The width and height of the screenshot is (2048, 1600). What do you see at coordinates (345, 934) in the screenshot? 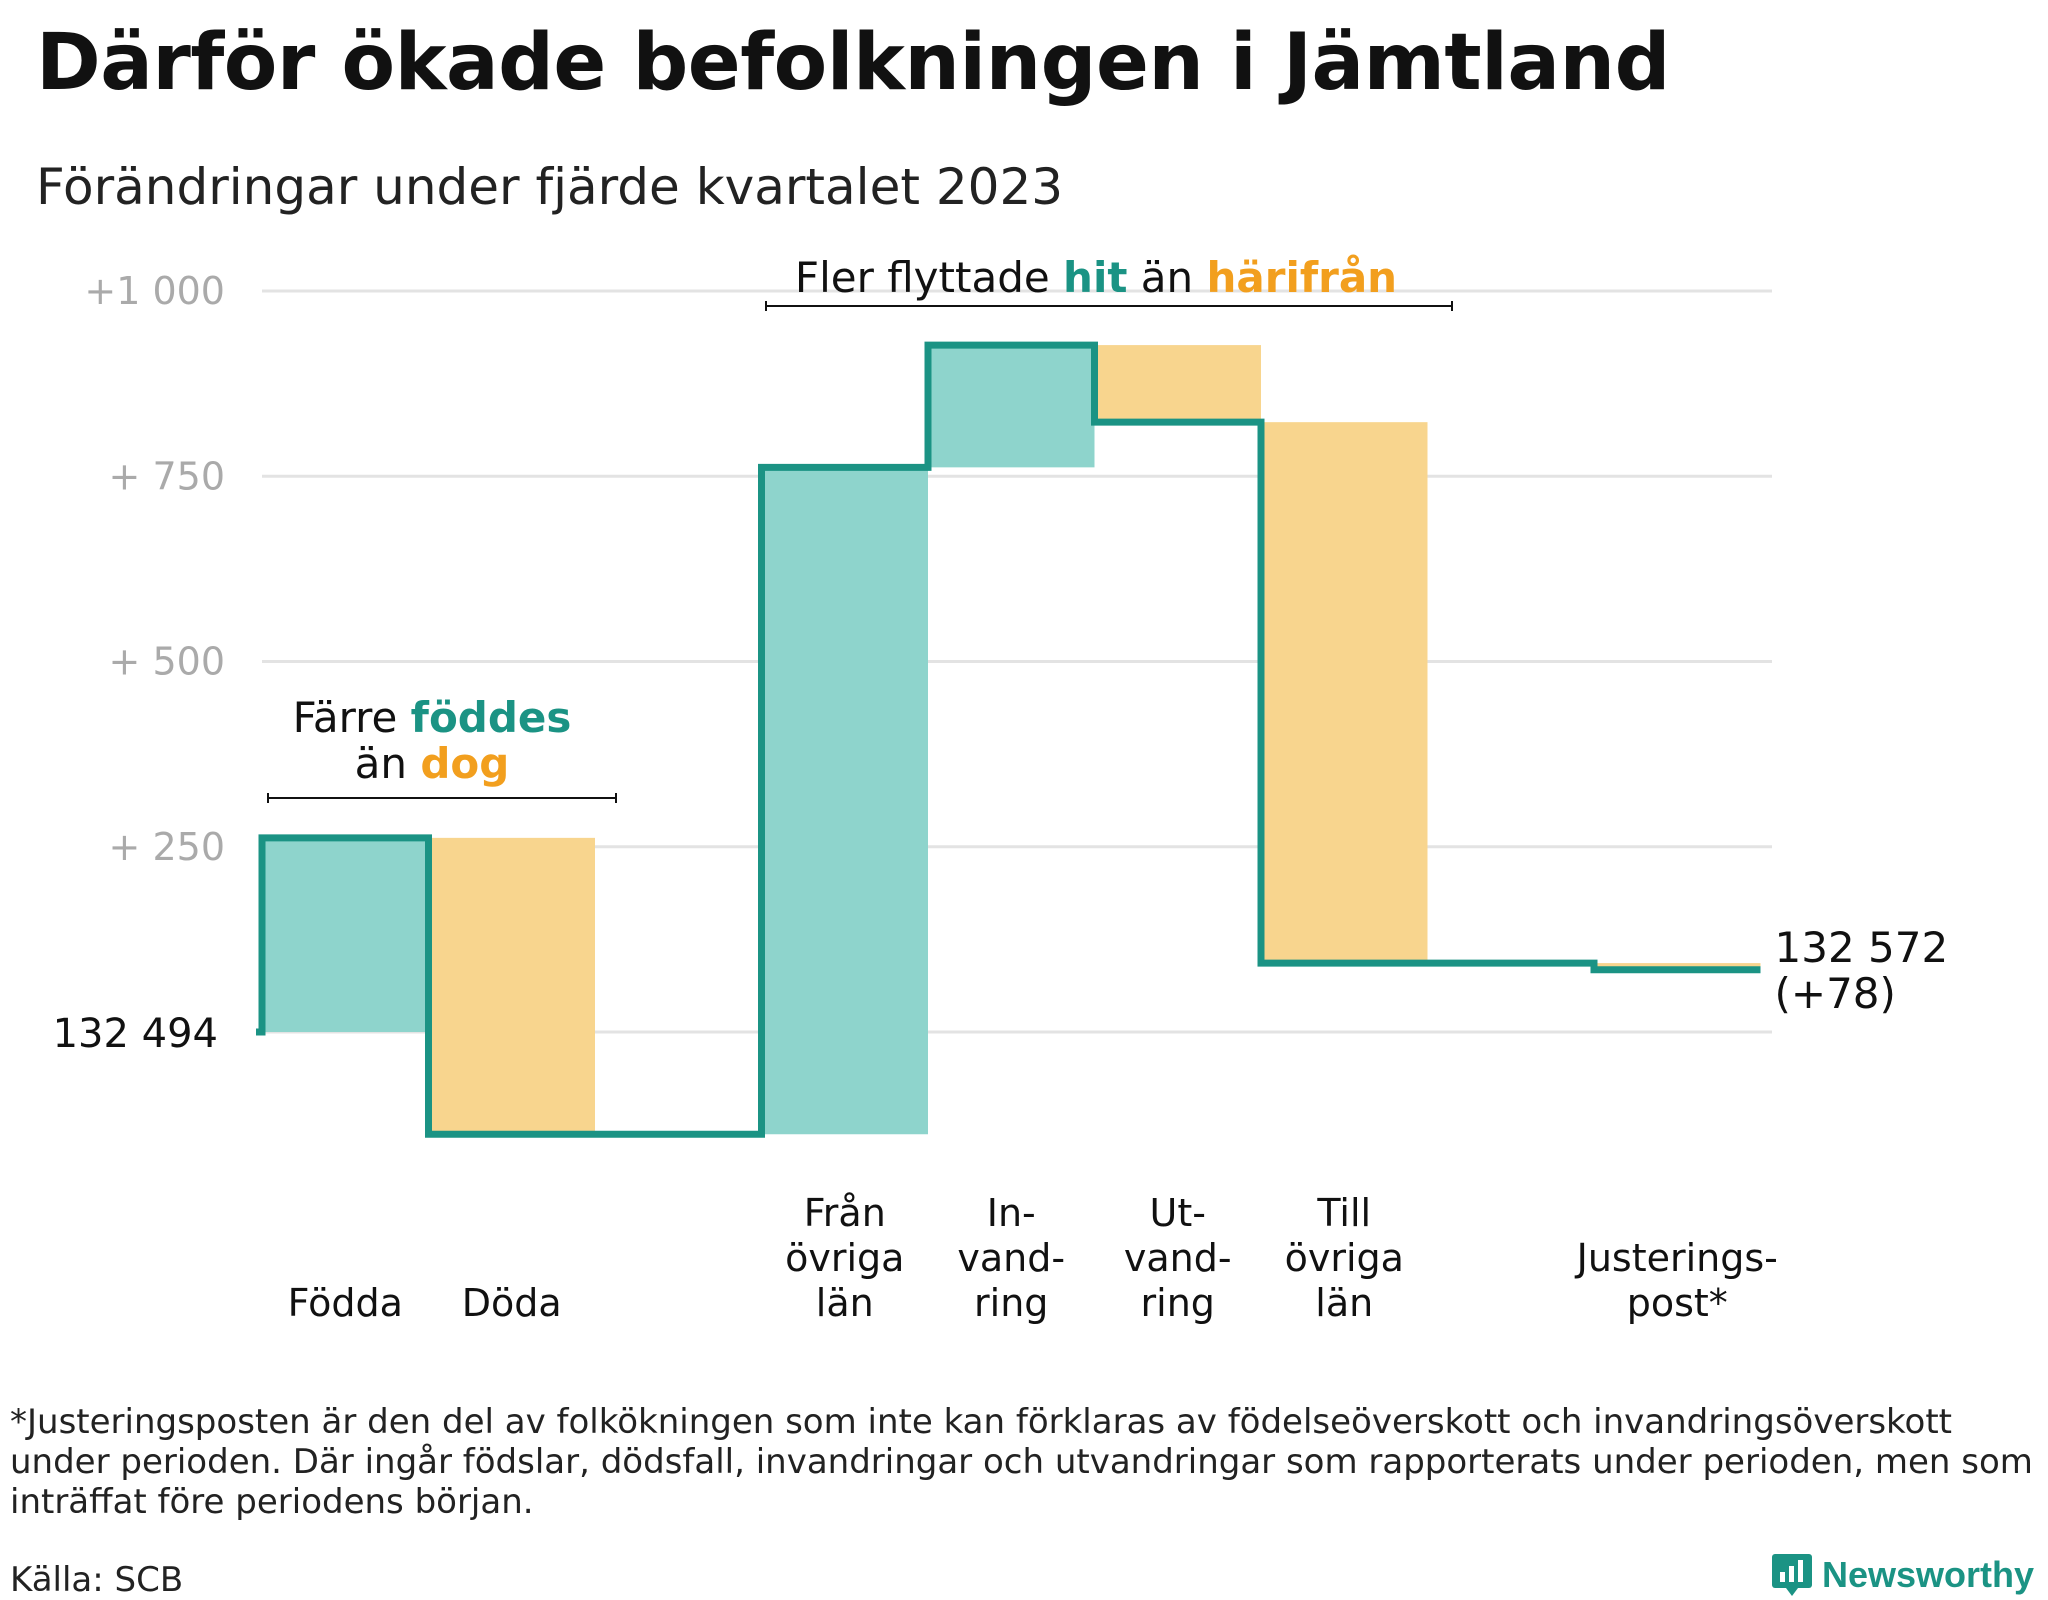
I see `bar-födda` at bounding box center [345, 934].